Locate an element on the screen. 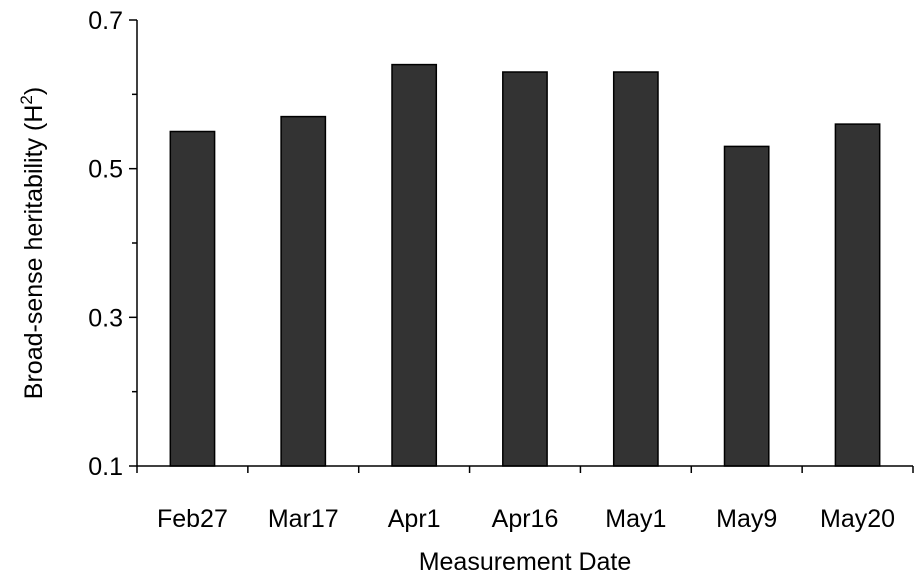 This screenshot has width=915, height=583. x-tick-label: May20 is located at coordinates (857, 519).